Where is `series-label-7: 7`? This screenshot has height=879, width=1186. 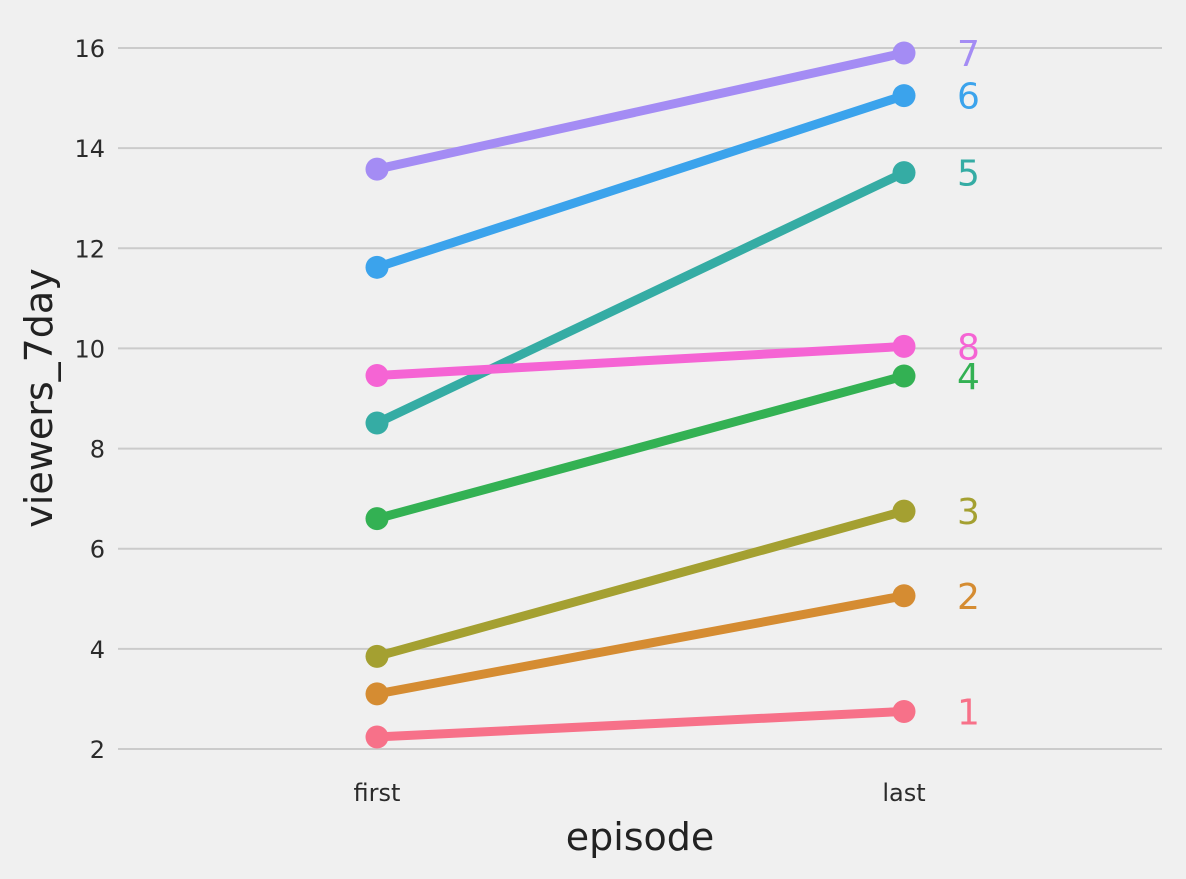 series-label-7: 7 is located at coordinates (968, 54).